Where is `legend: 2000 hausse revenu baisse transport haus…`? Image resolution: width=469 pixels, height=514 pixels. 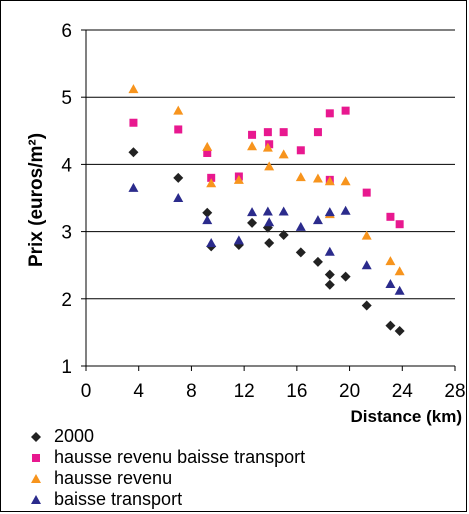 legend: 2000 hausse revenu baisse transport haus… is located at coordinates (166, 468).